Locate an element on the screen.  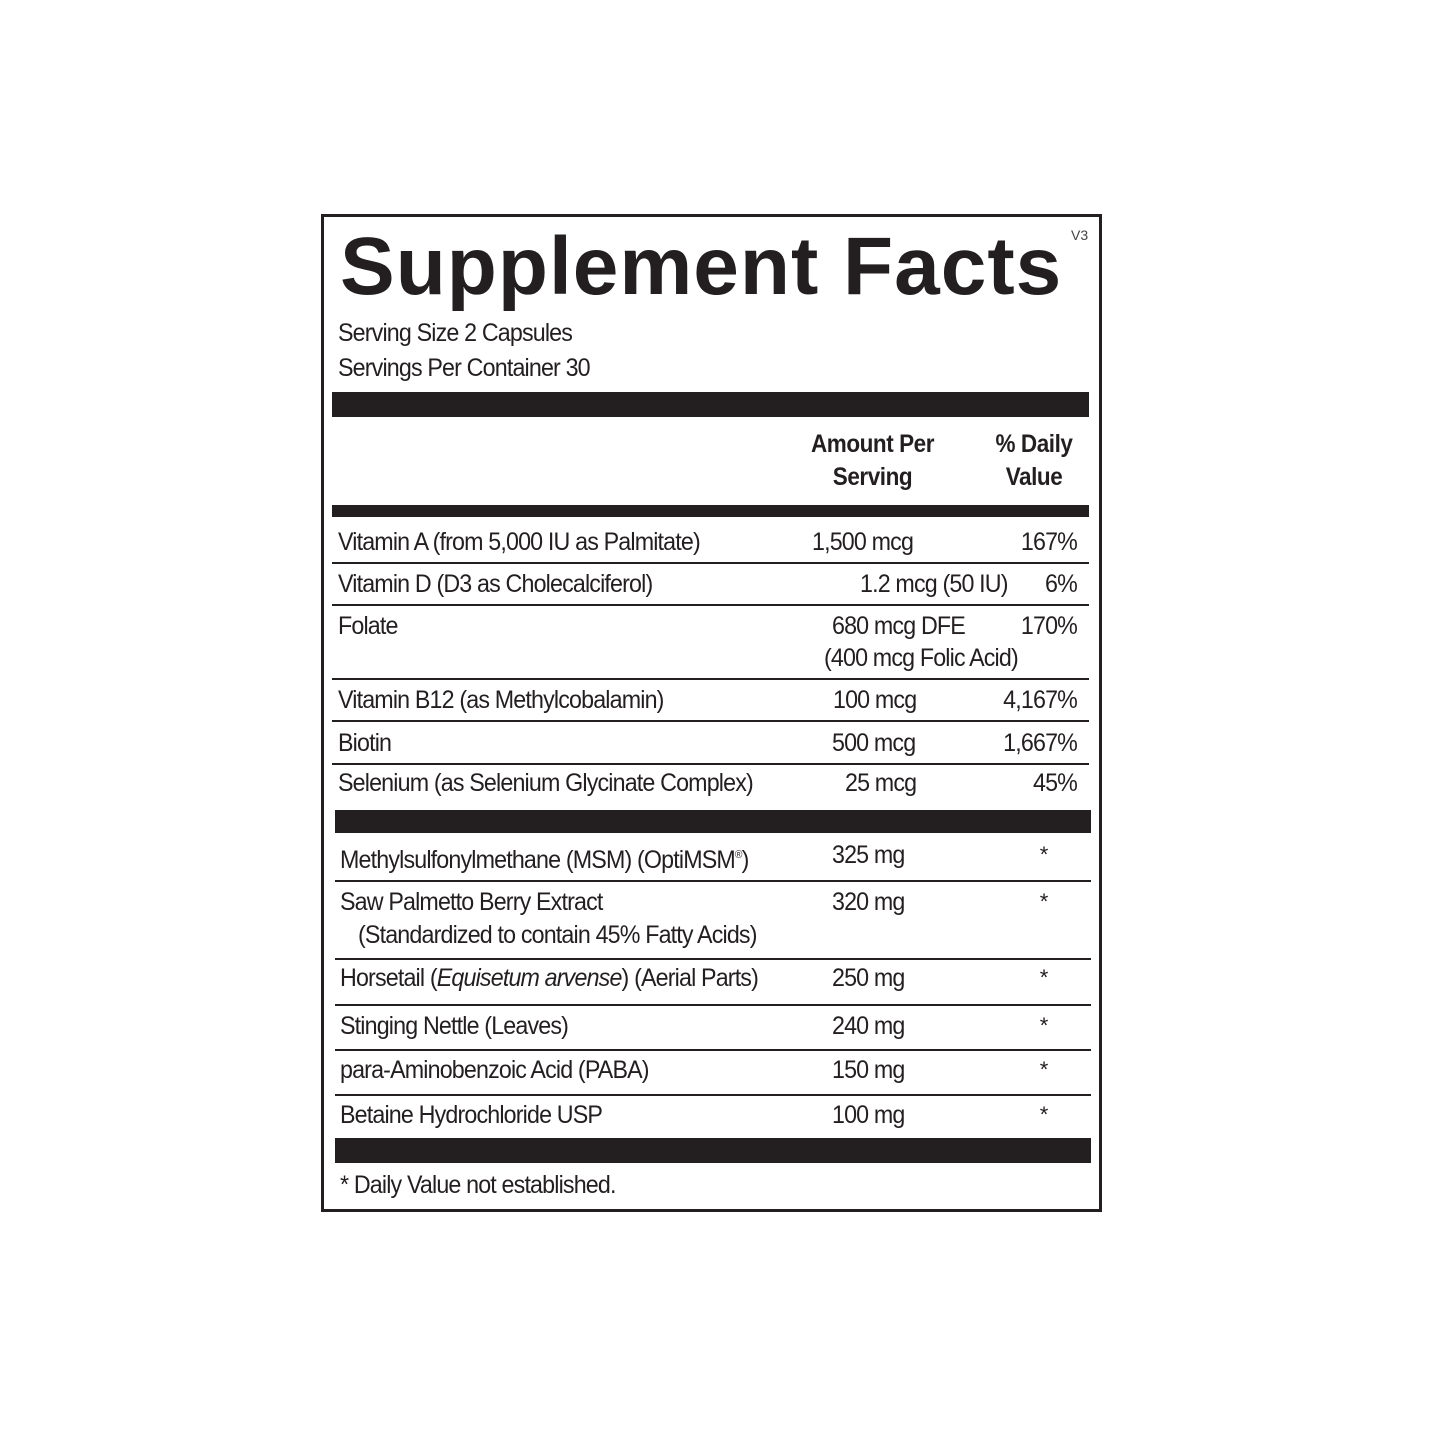
nutrient-dv: 167% is located at coordinates (1049, 542).